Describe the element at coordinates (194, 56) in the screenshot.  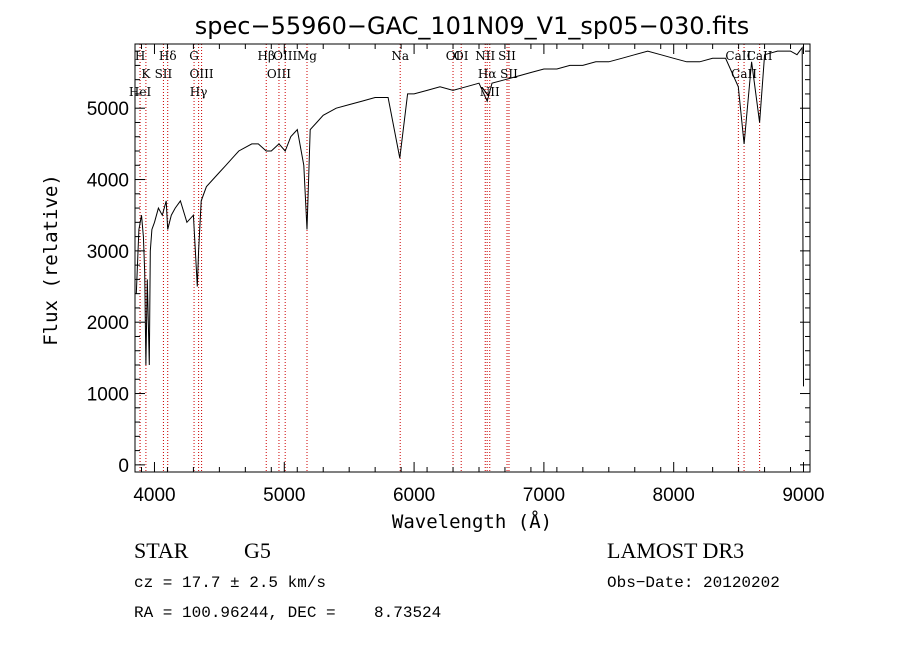
I see `line-marker-label: G` at that location.